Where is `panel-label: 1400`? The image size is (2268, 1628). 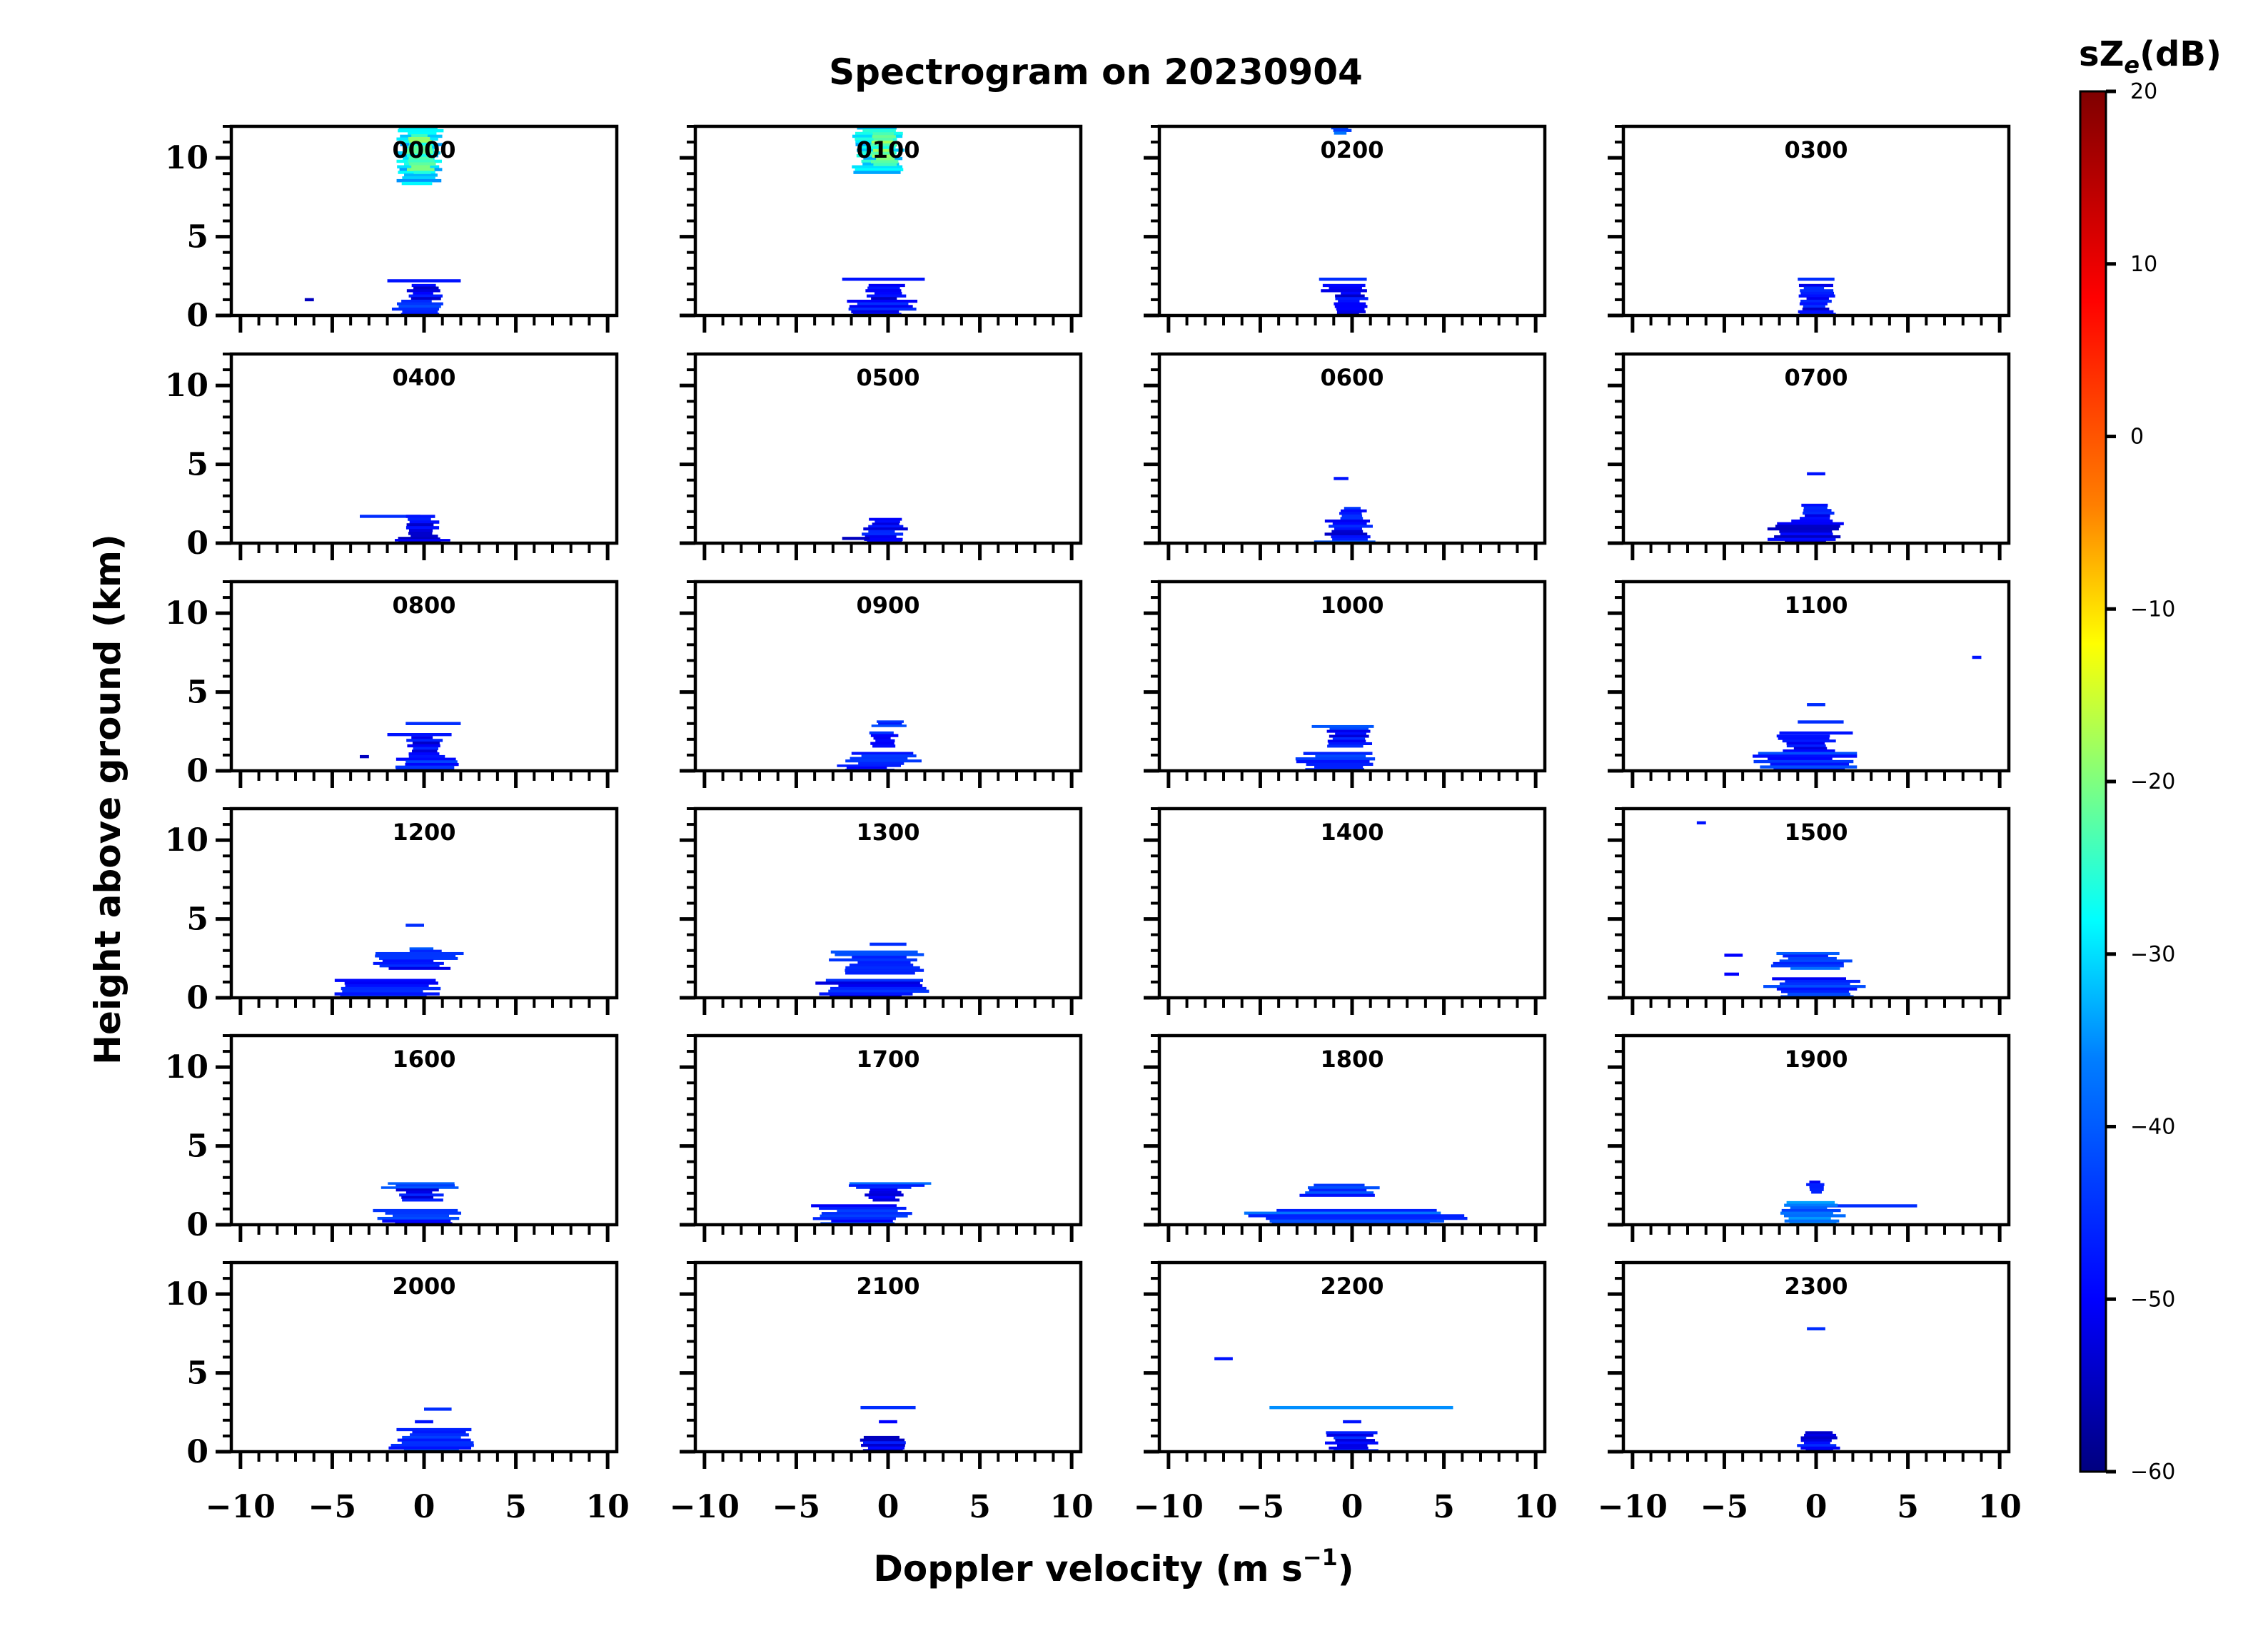
panel-label: 1400 is located at coordinates (1352, 832).